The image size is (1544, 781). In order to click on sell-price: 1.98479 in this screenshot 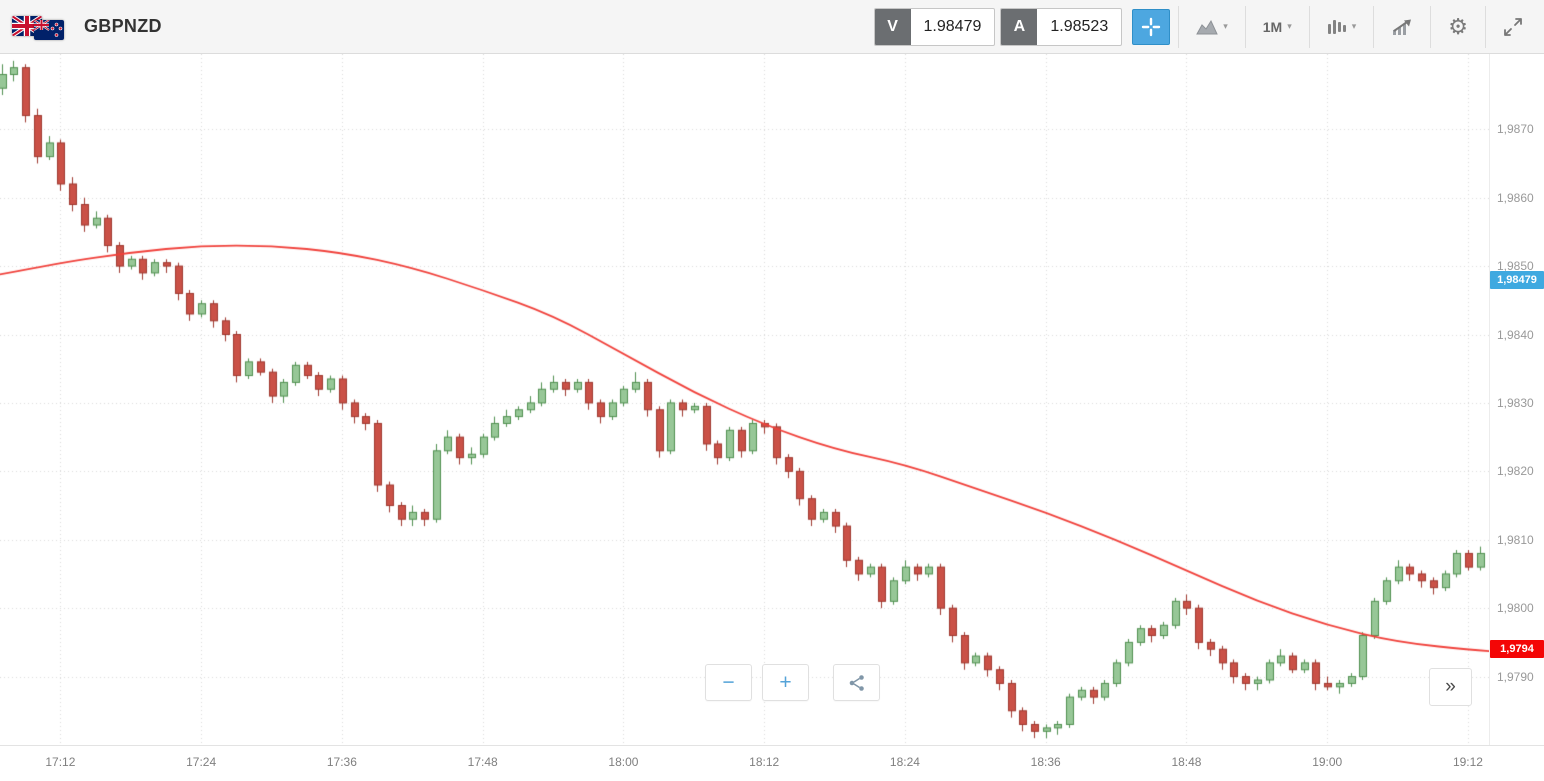, I will do `click(952, 26)`.